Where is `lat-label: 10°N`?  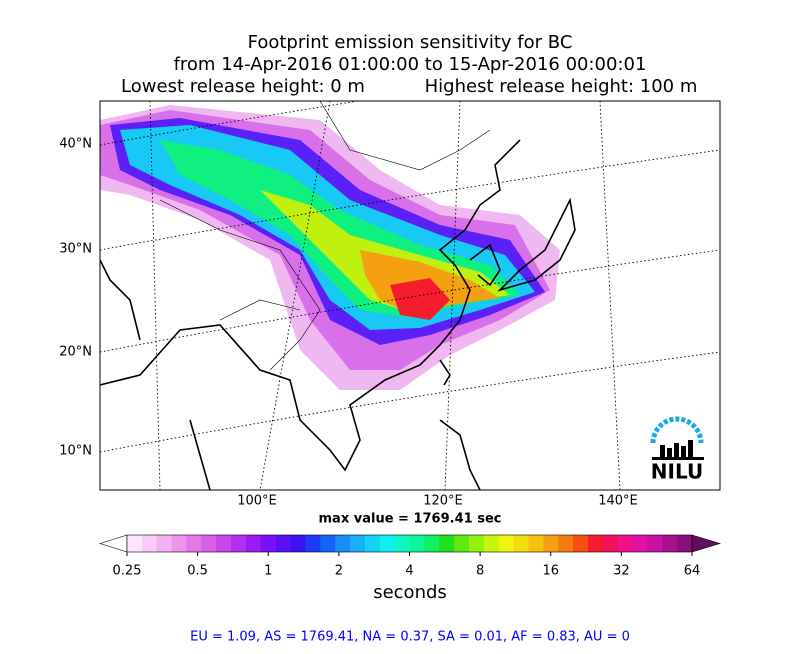 lat-label: 10°N is located at coordinates (75, 451).